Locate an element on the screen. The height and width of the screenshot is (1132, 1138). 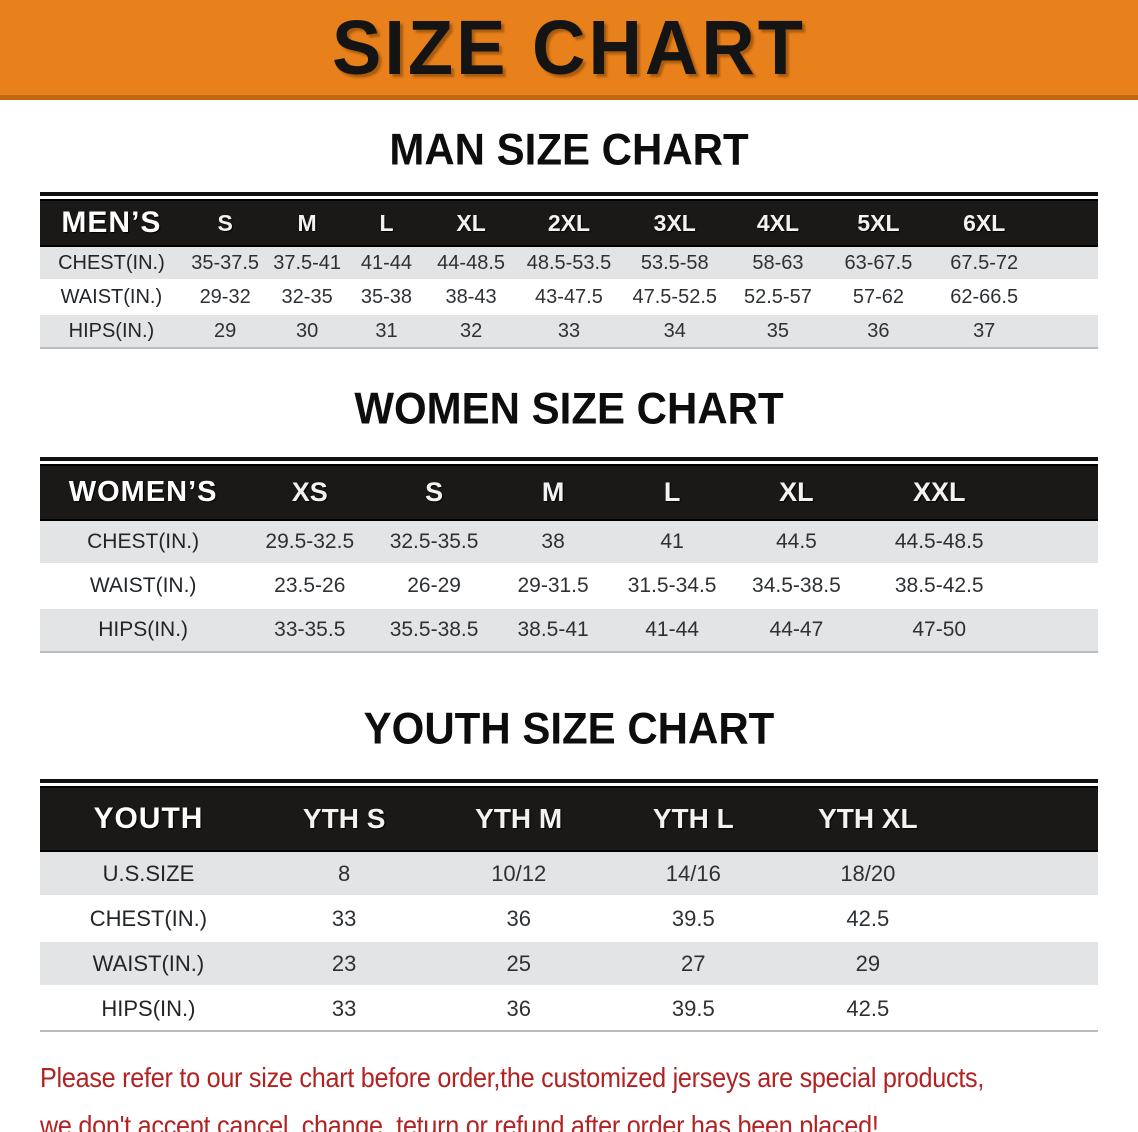
size-value: 29 is located at coordinates (225, 331).